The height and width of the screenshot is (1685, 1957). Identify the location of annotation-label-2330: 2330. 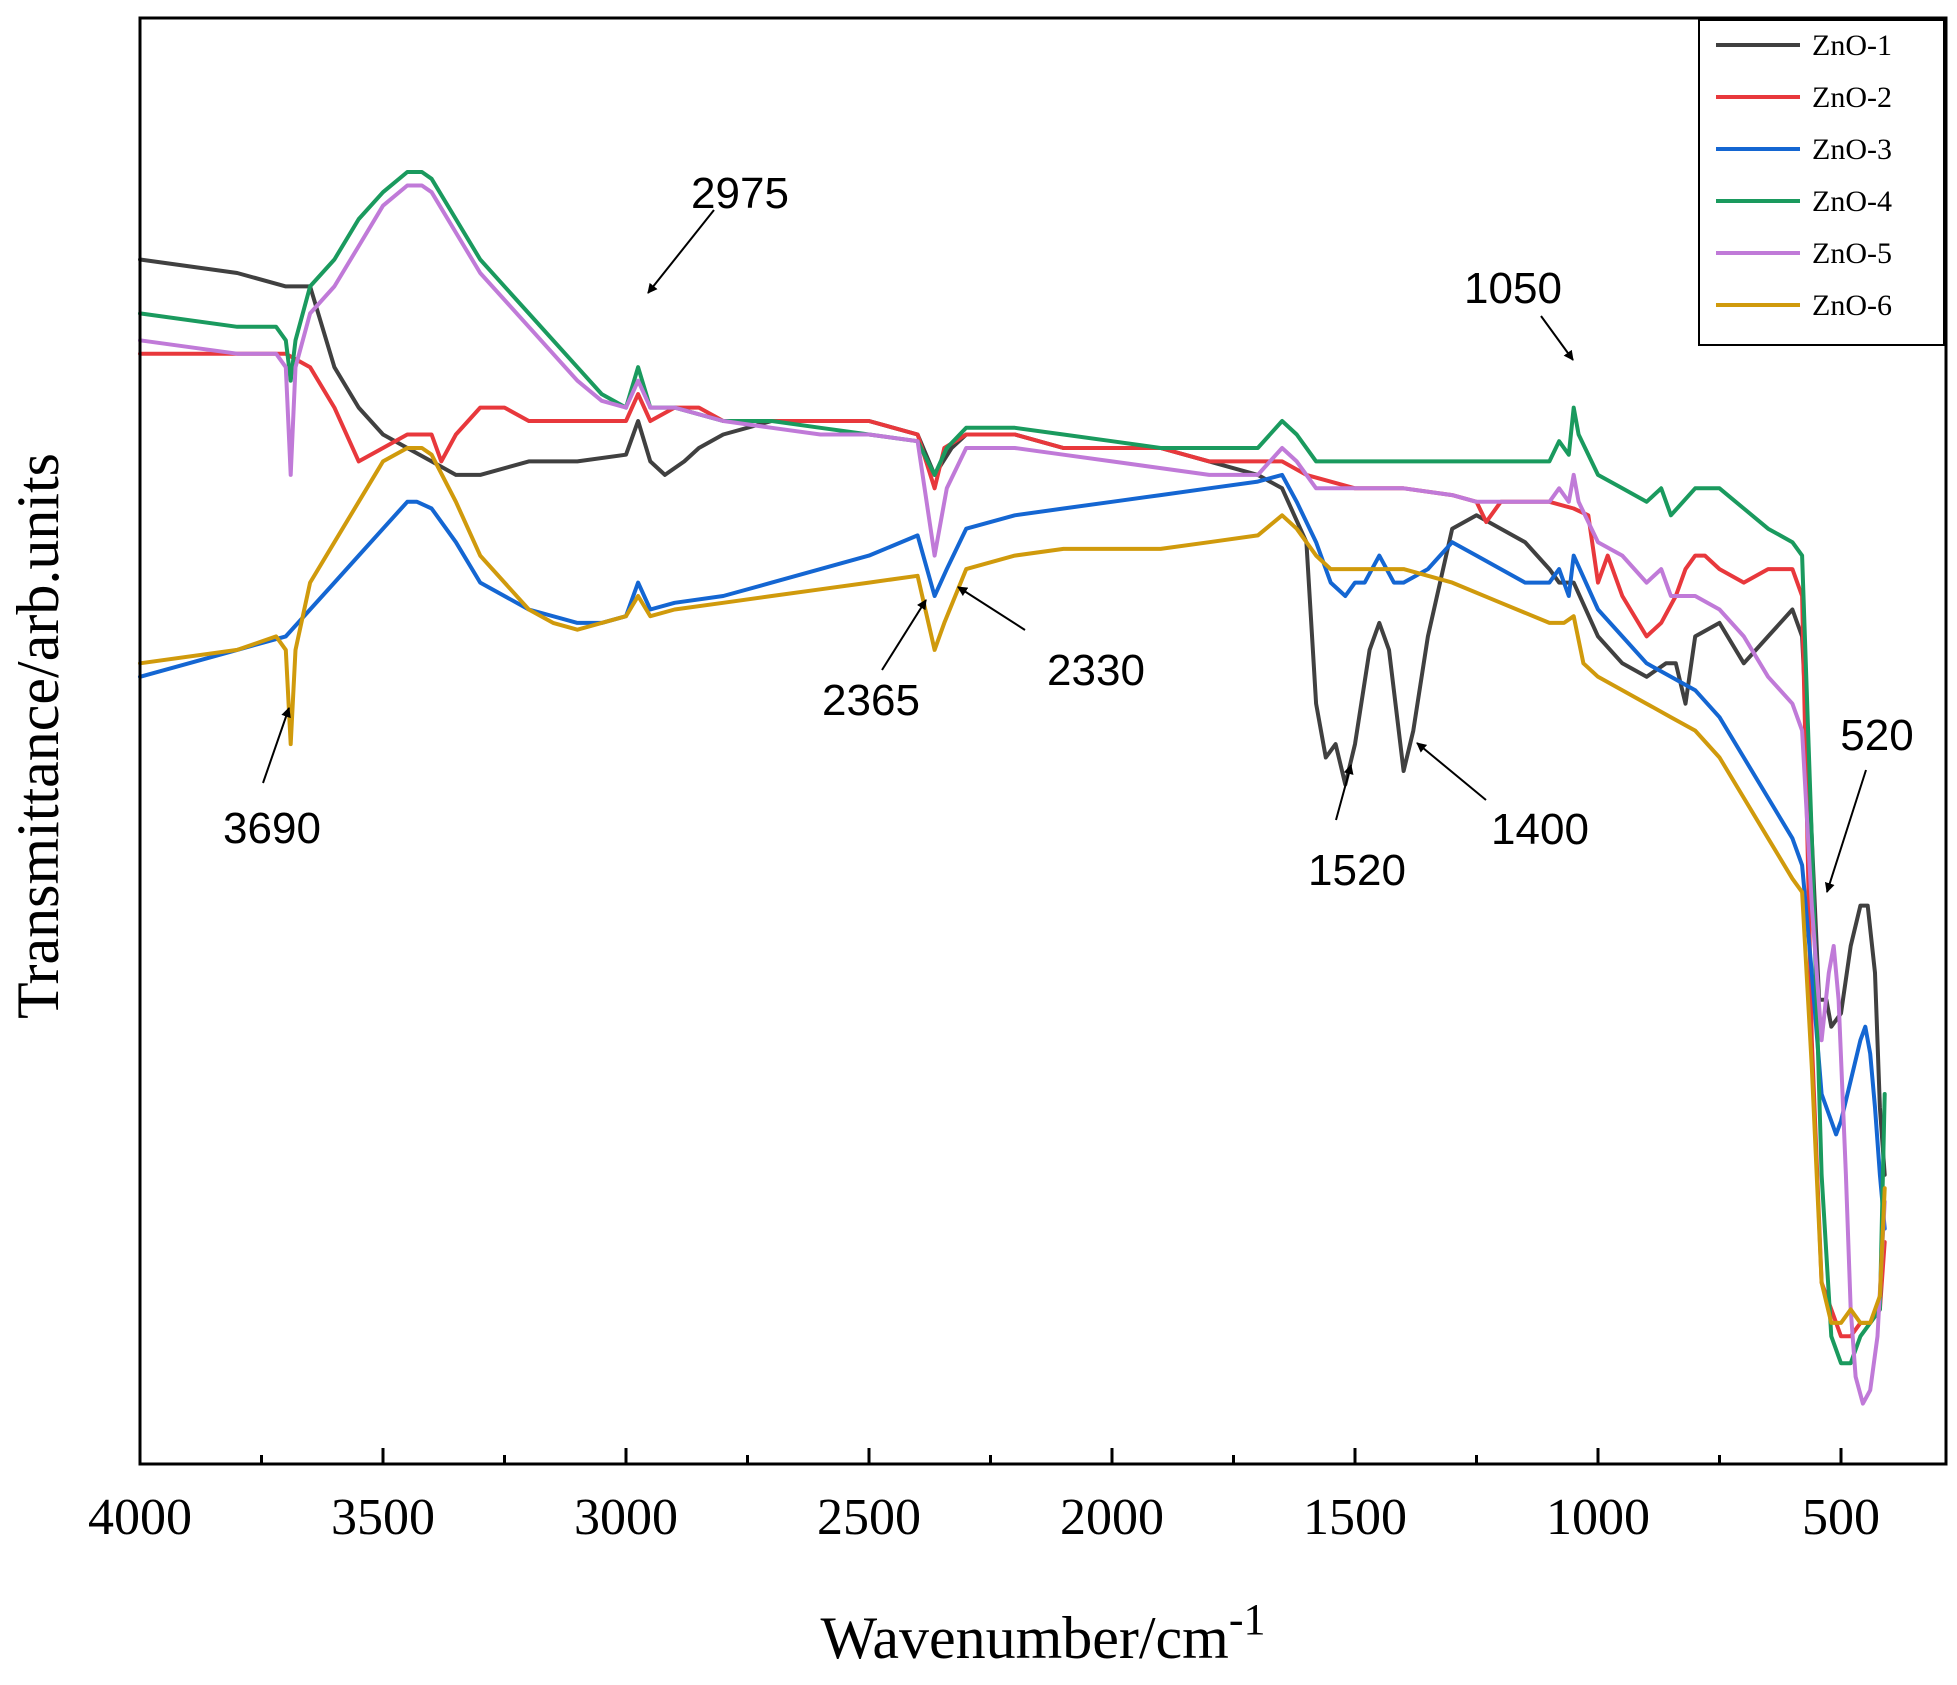
(1096, 670).